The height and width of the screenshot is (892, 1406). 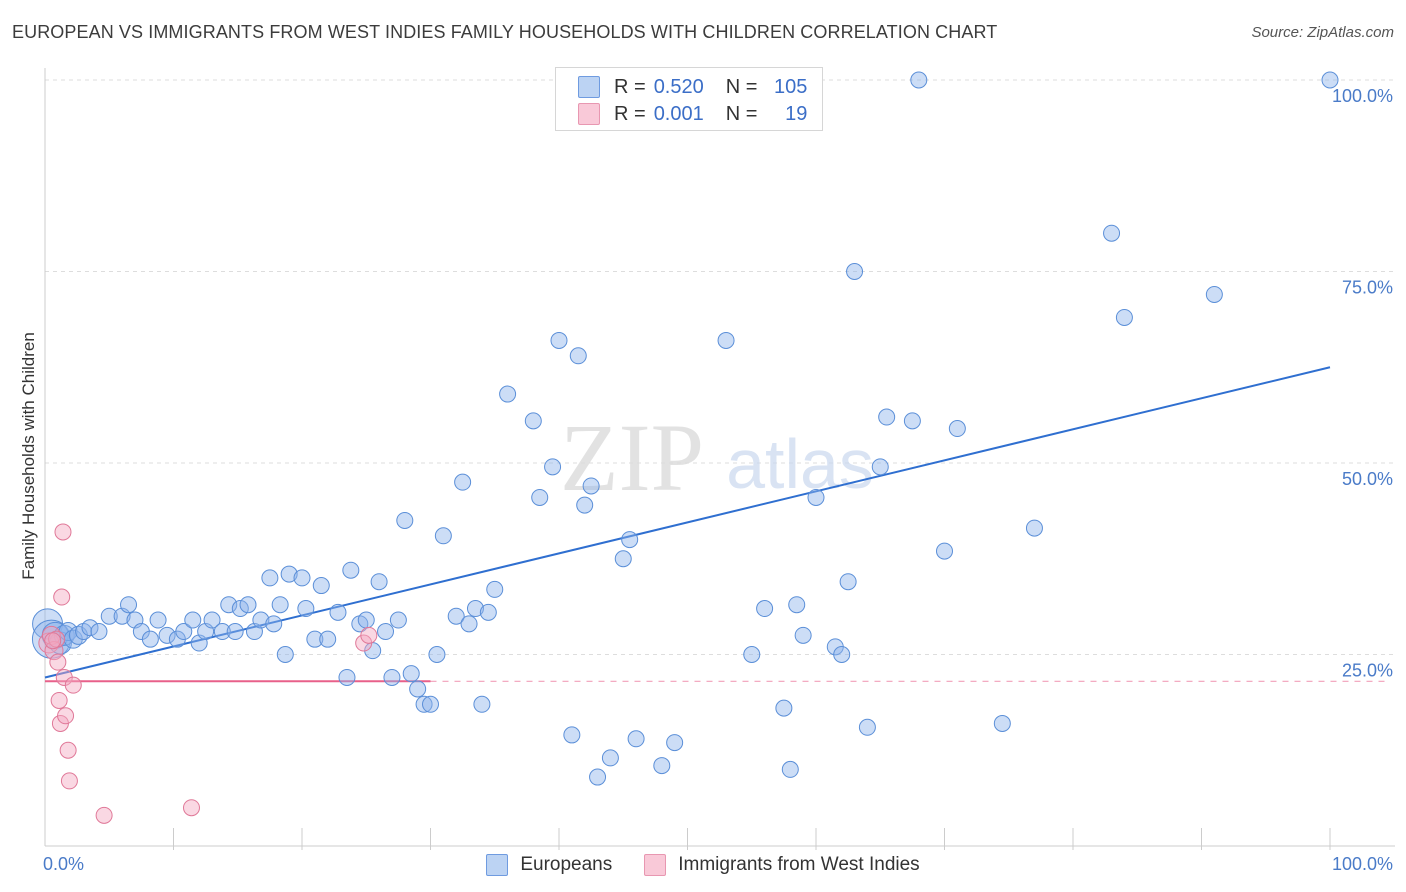 I want to click on legend-row-europeans: R = 0.520 N = 105, so click(x=692, y=87).